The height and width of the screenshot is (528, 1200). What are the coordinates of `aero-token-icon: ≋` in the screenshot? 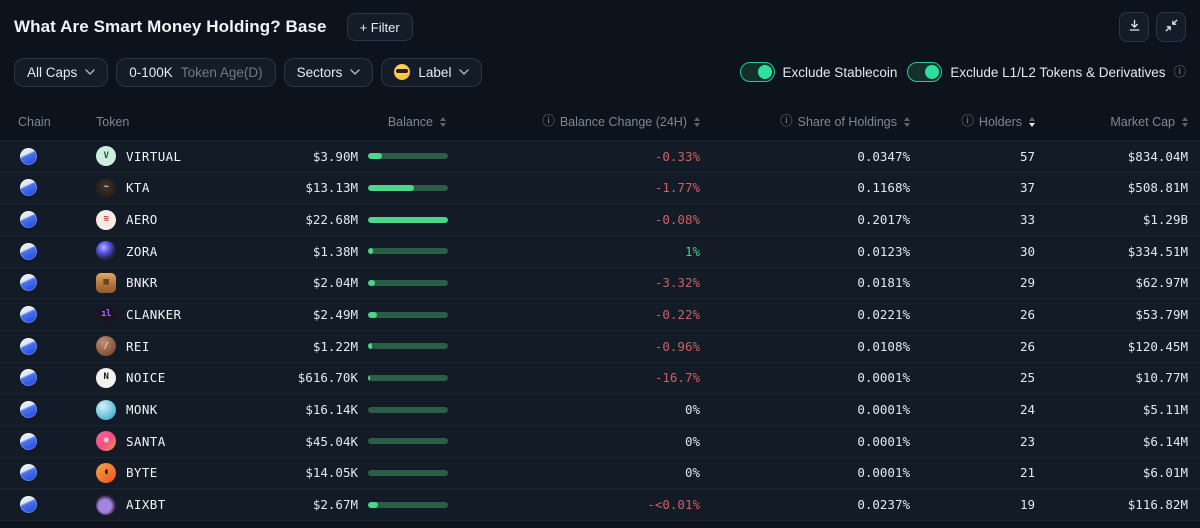 It's located at (106, 219).